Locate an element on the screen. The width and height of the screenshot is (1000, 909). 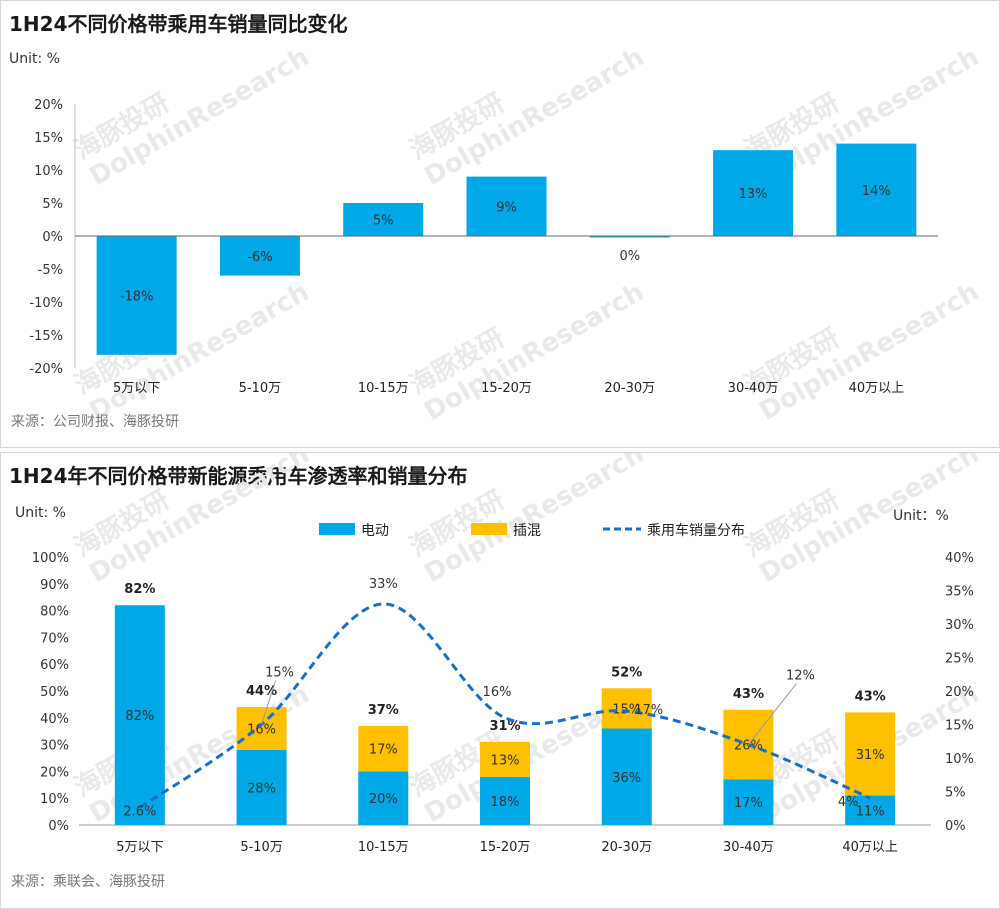
y-tick-label-left: 70% is located at coordinates (54, 638).